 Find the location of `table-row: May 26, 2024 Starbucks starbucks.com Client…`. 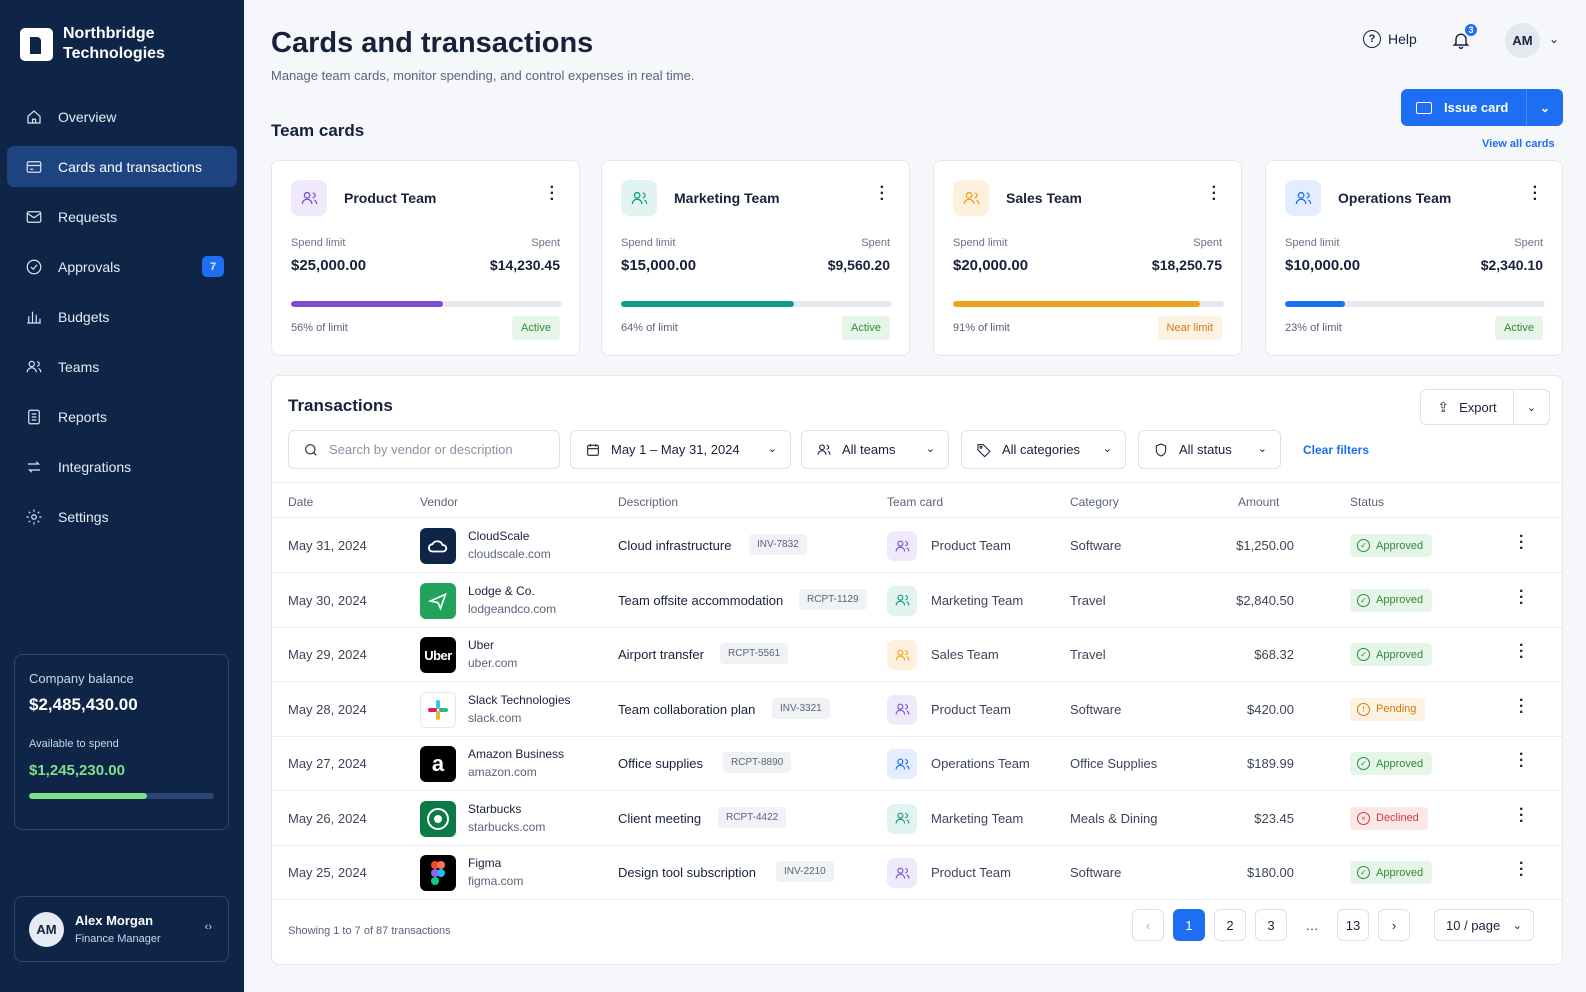

table-row: May 26, 2024 Starbucks starbucks.com Client… is located at coordinates (917, 818).